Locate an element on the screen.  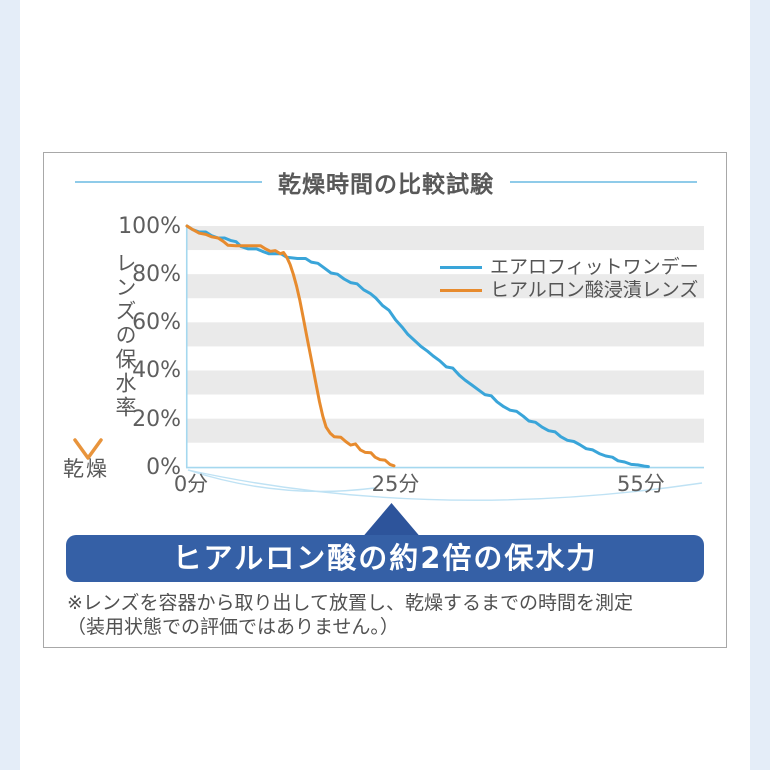
dry-state-label: 乾燥 is located at coordinates (86, 469).